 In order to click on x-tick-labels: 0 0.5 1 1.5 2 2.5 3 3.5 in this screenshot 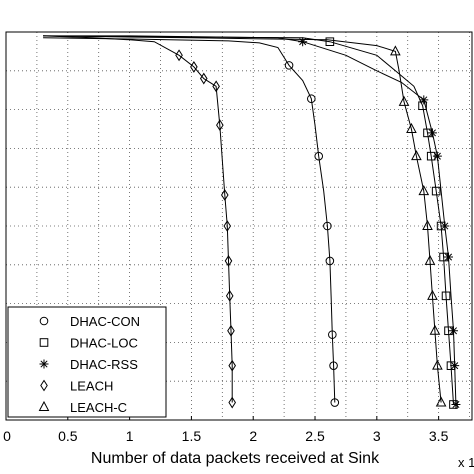, I will do `click(226, 430)`.